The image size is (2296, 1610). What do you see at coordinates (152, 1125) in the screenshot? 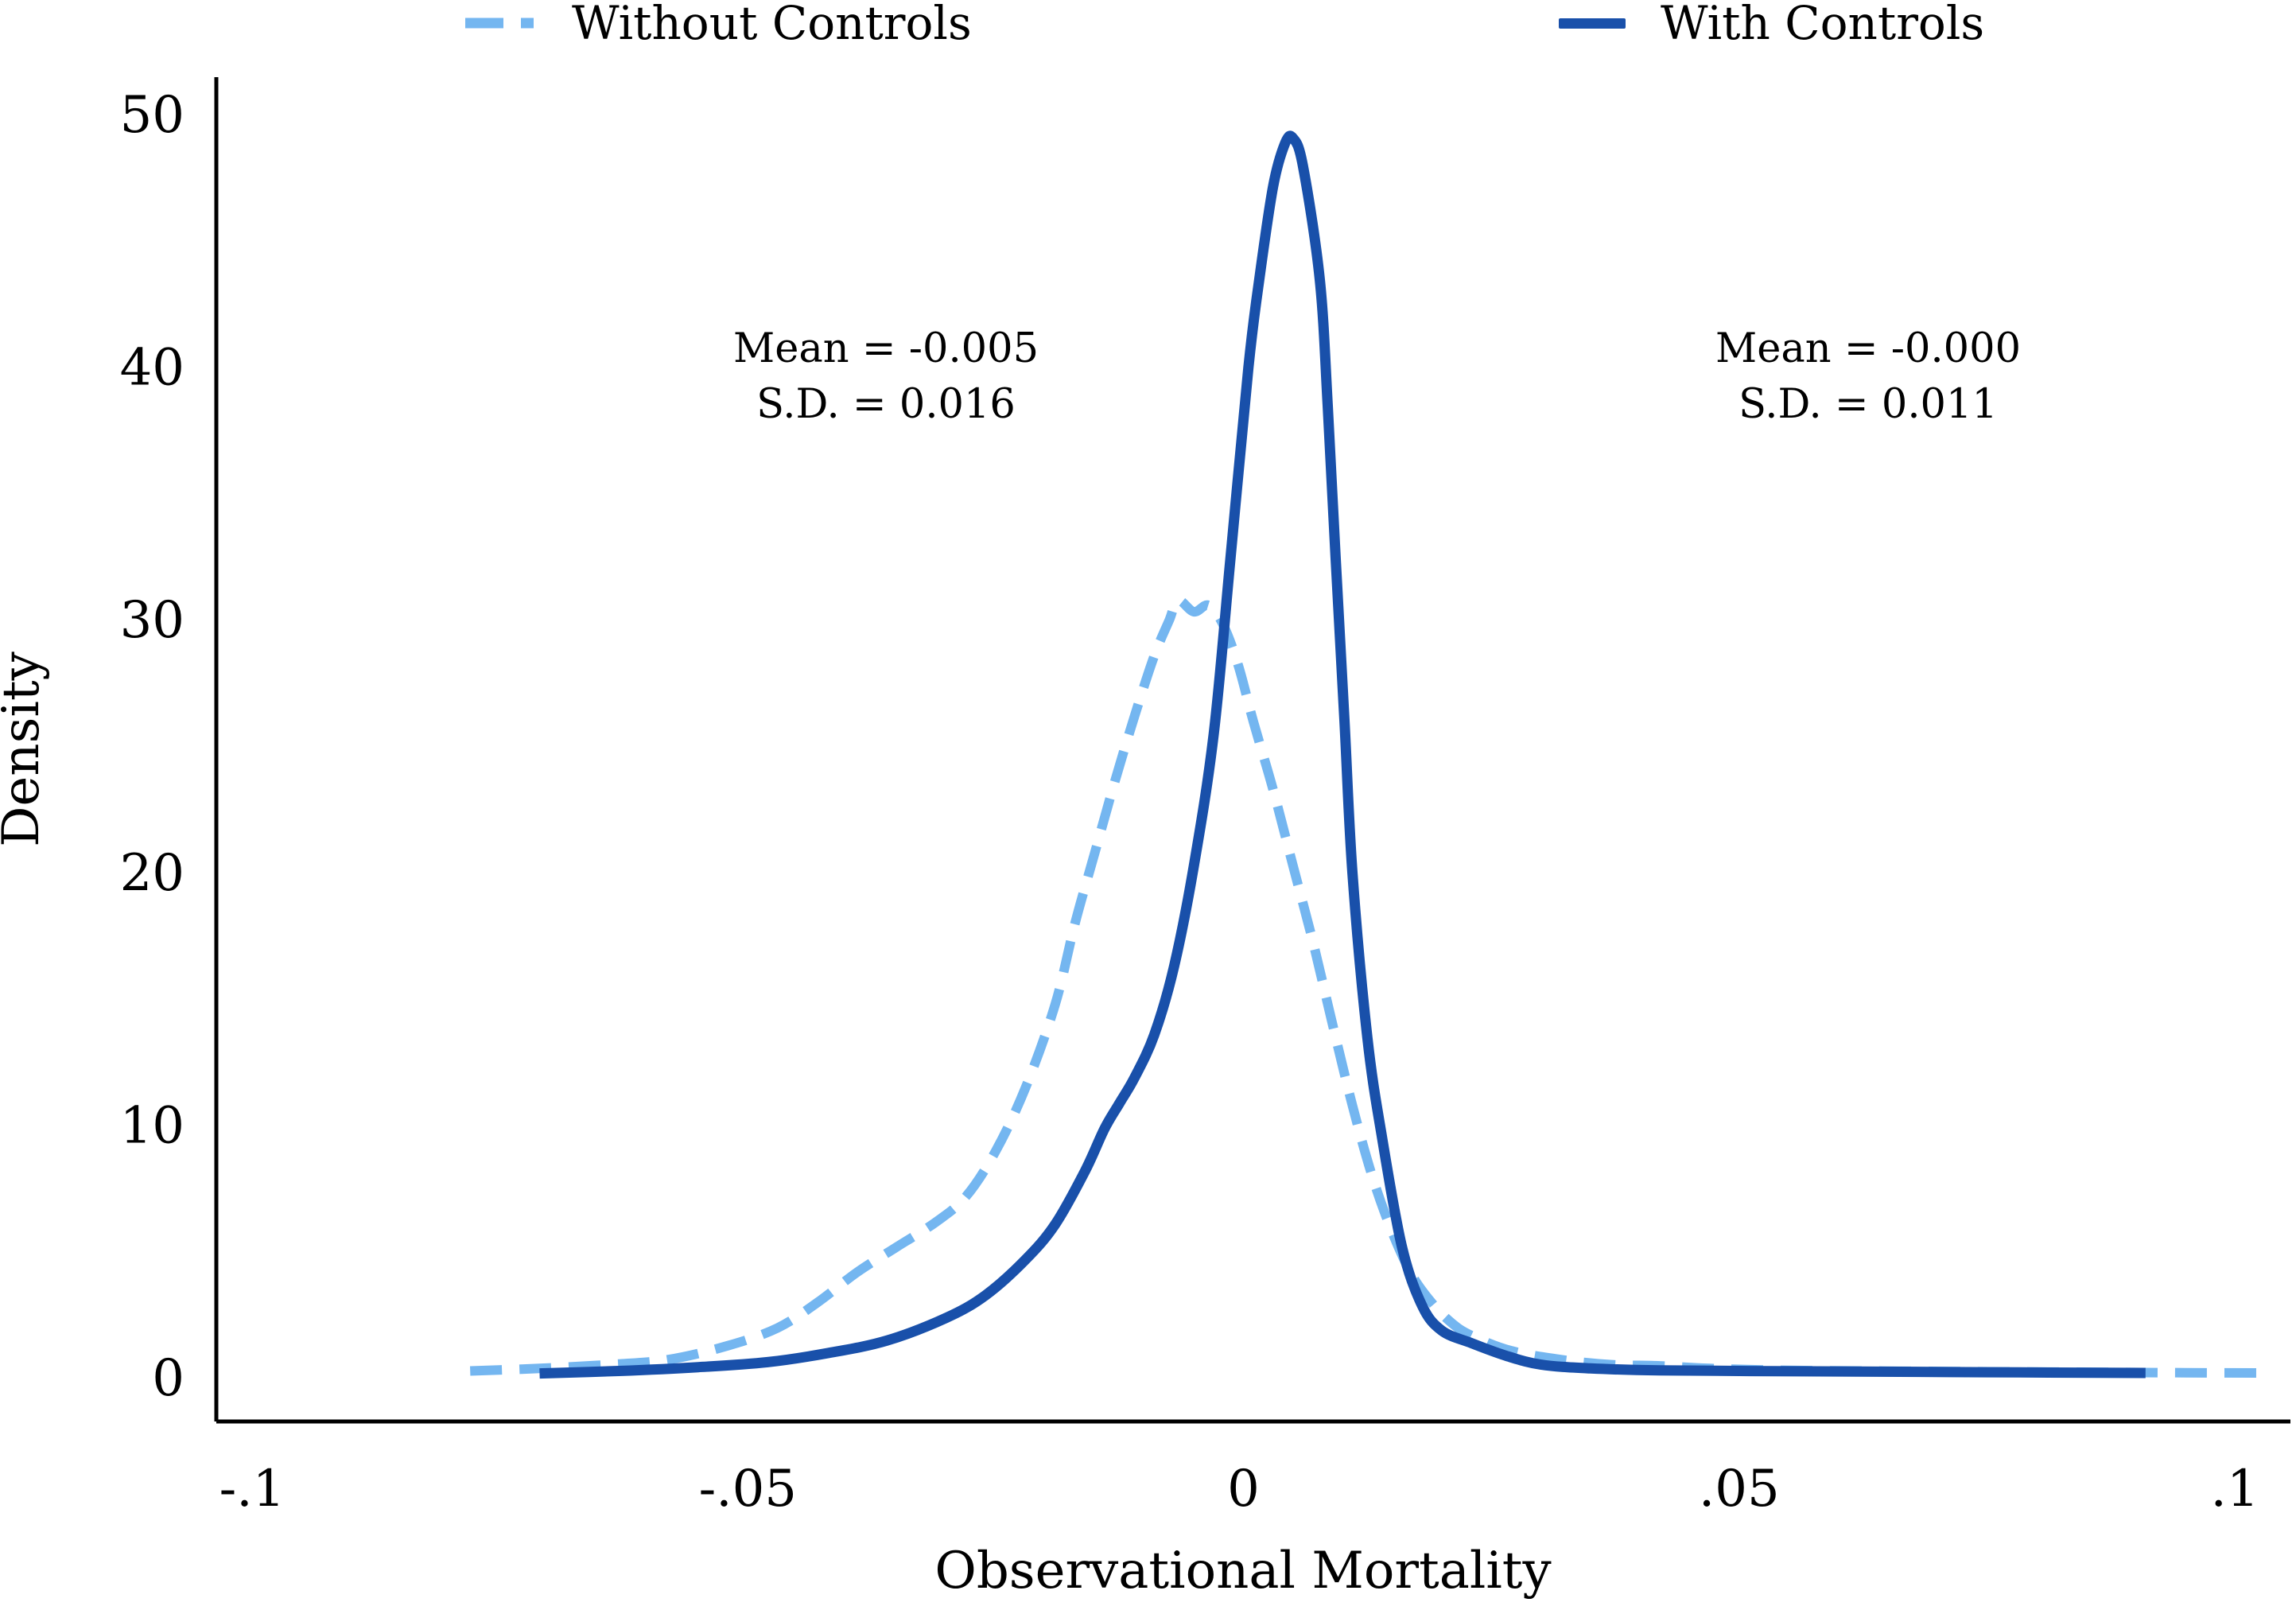
I see `y-tick-label: 10` at bounding box center [152, 1125].